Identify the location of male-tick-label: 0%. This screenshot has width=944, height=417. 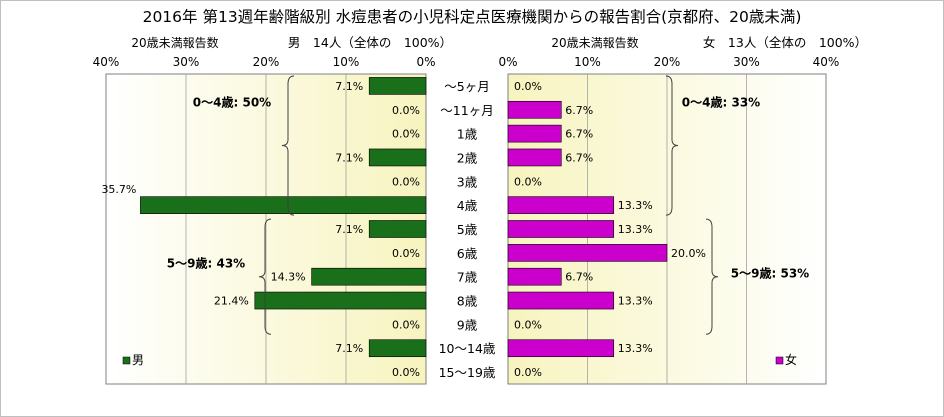
(425, 62).